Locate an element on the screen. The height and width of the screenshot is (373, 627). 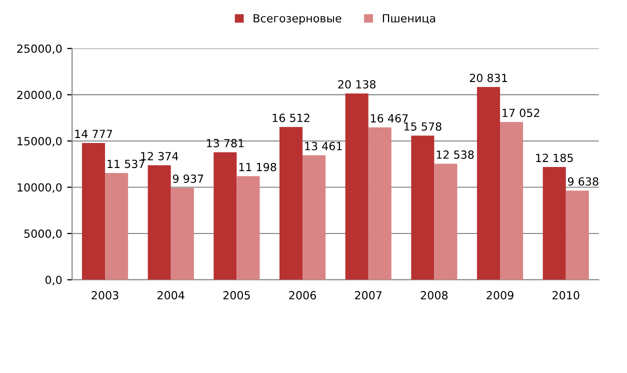
data-label: 14 777 is located at coordinates (93, 134).